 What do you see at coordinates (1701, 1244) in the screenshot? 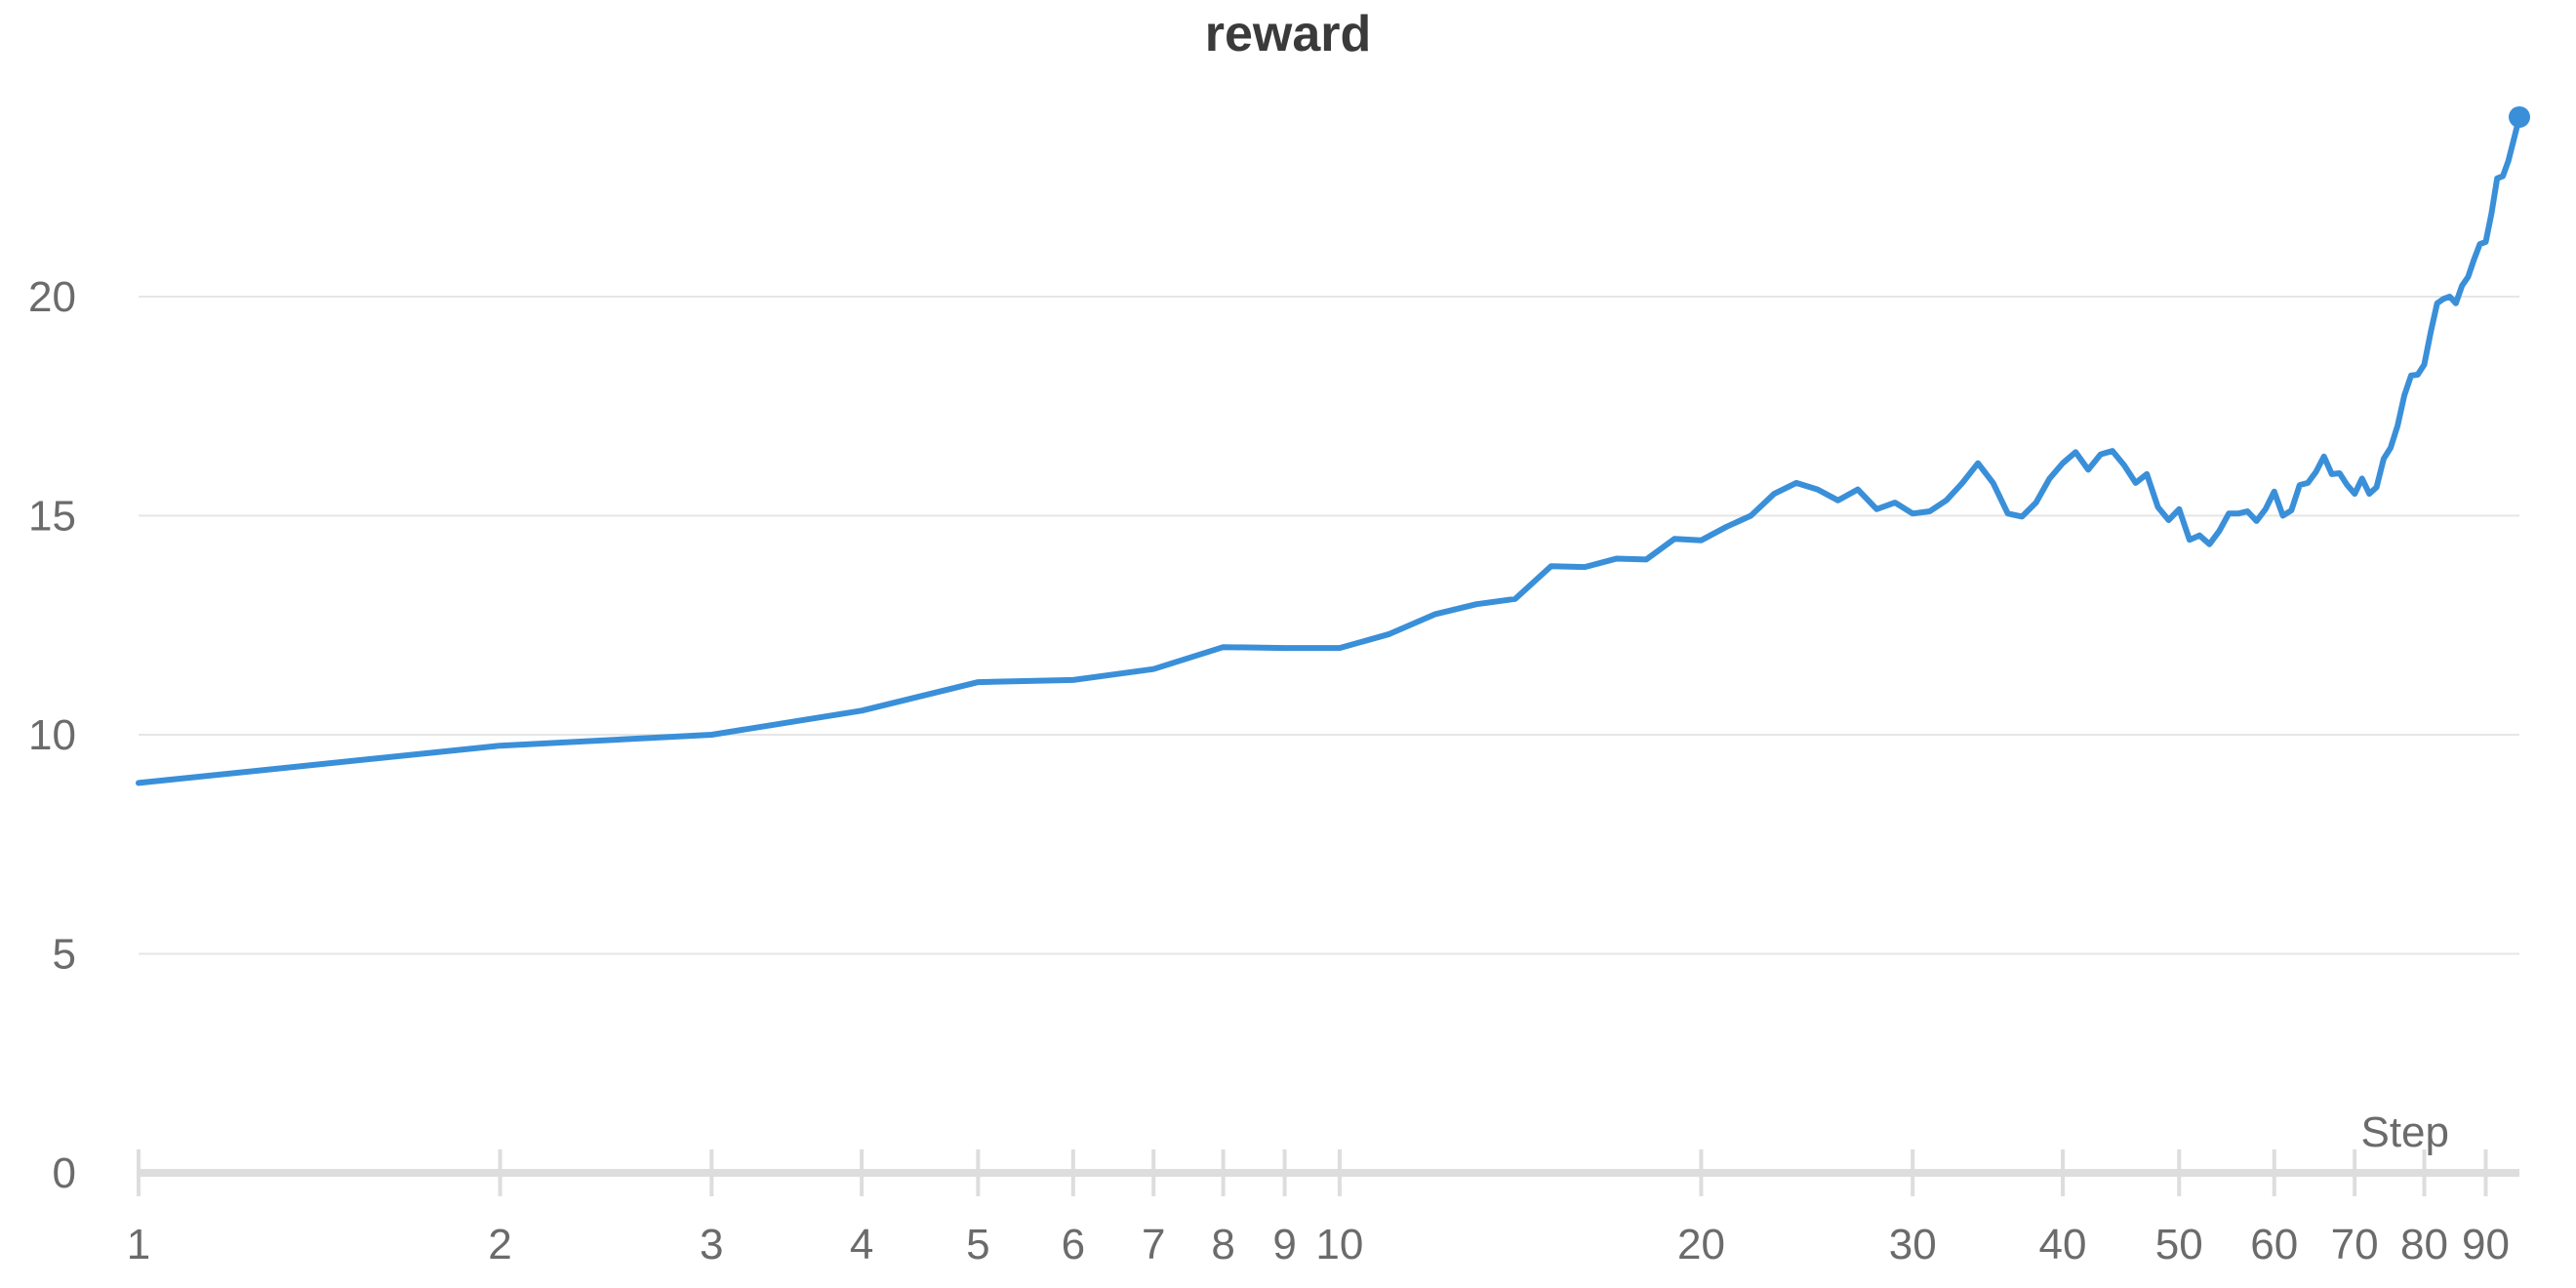
I see `x-tick-label: 20` at bounding box center [1701, 1244].